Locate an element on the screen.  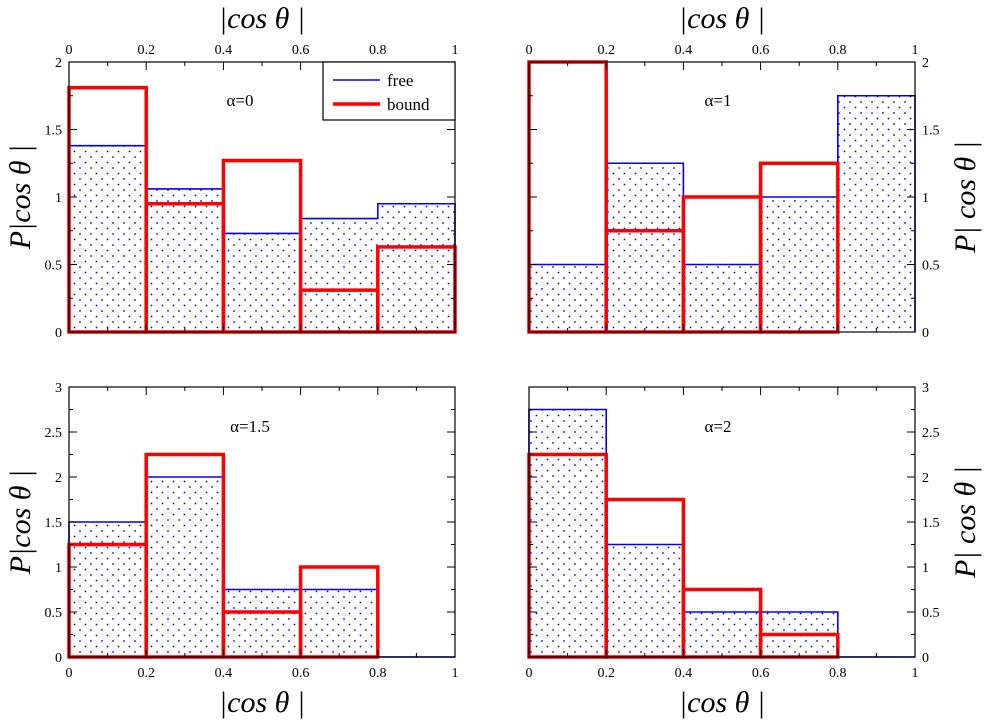
ylabel-bottom-left: P|cos θ | is located at coordinates (20, 523).